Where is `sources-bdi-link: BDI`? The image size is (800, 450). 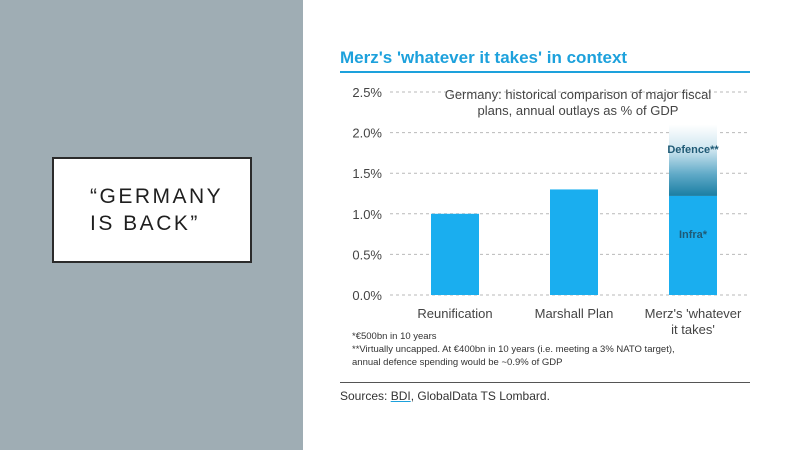 sources-bdi-link: BDI is located at coordinates (400, 396).